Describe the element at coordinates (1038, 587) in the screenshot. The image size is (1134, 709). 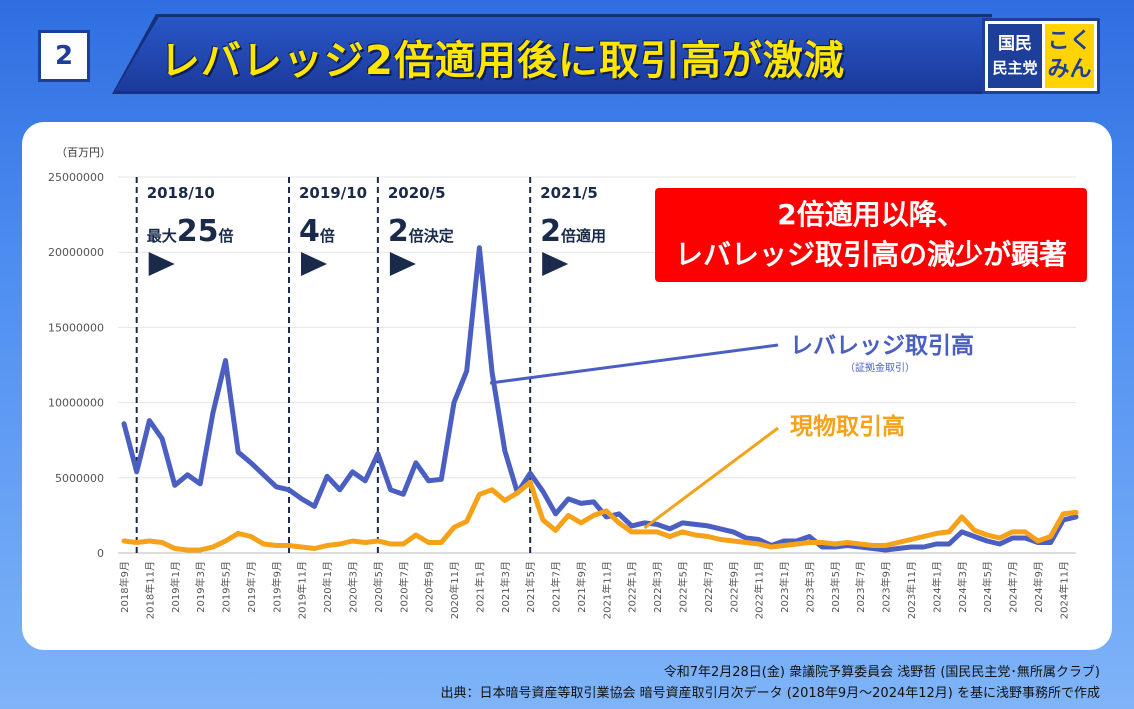
I see `x-tick-label: 2024年9月` at that location.